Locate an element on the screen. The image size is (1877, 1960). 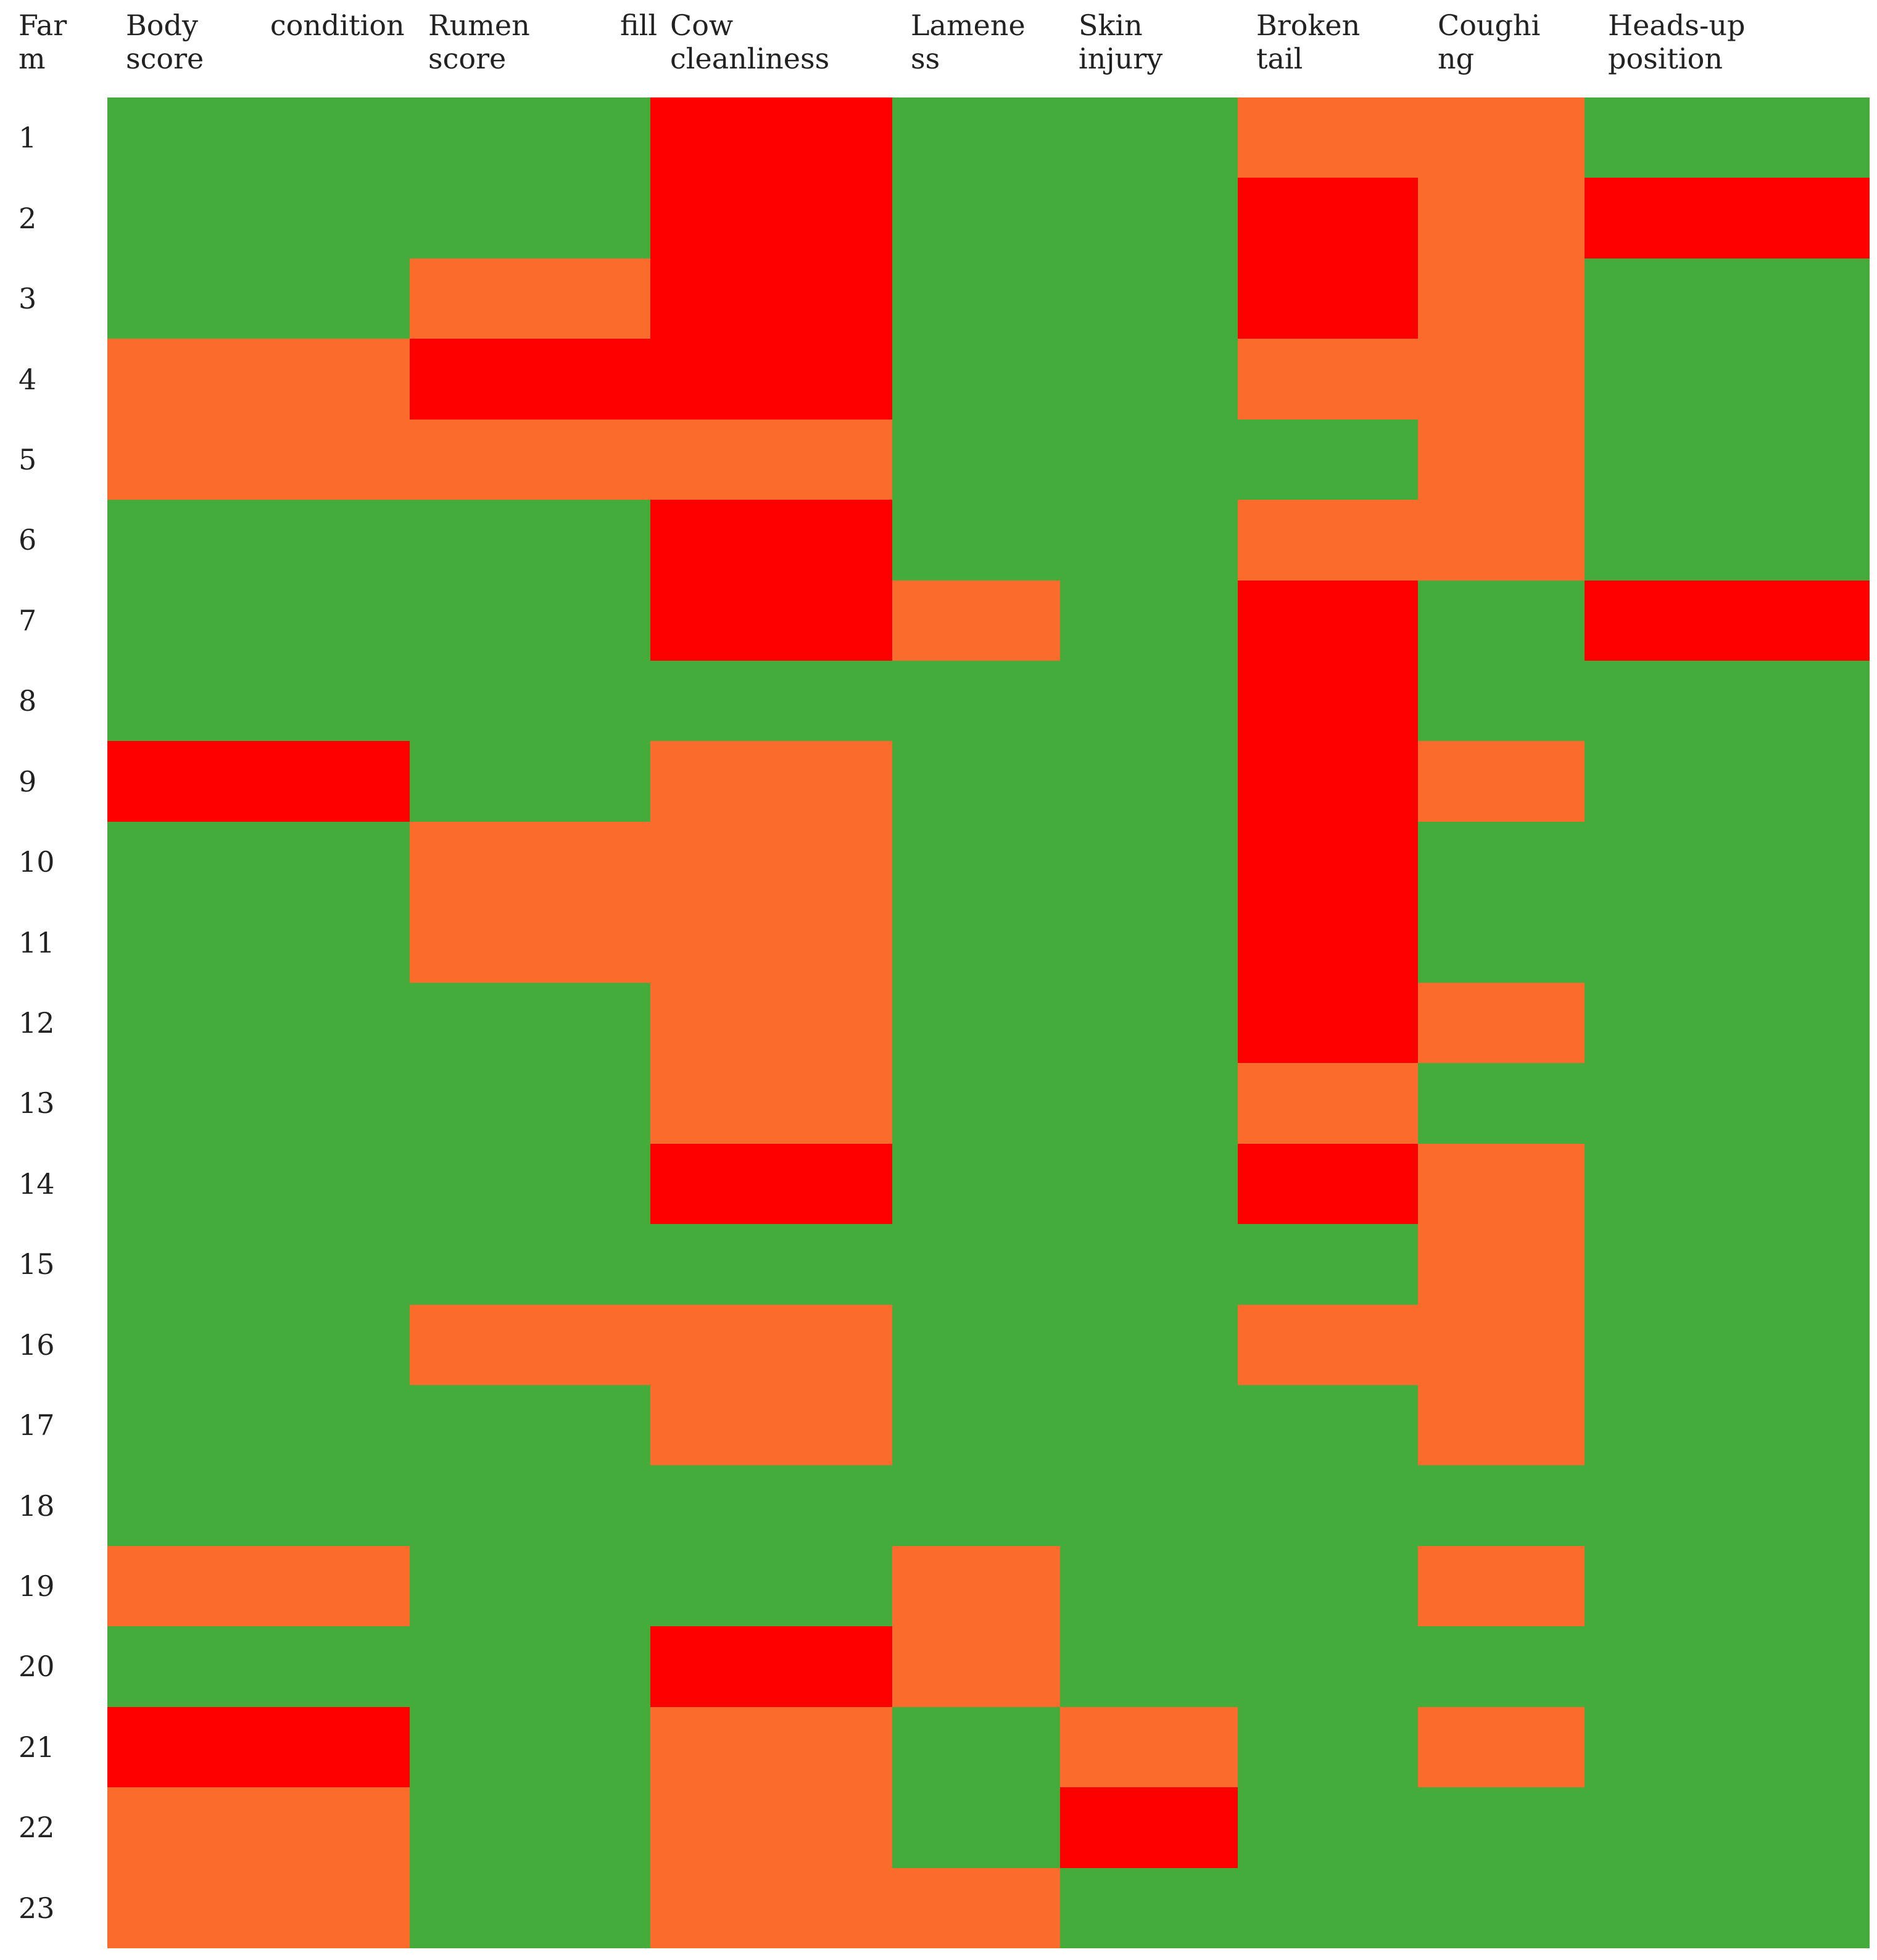
farm-label: 7 is located at coordinates (28, 620).